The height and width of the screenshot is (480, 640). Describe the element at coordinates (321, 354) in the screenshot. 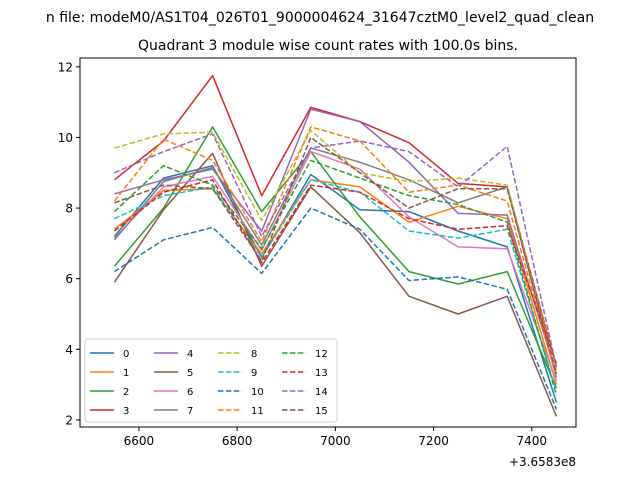

I see `legend-label-12: 12` at that location.